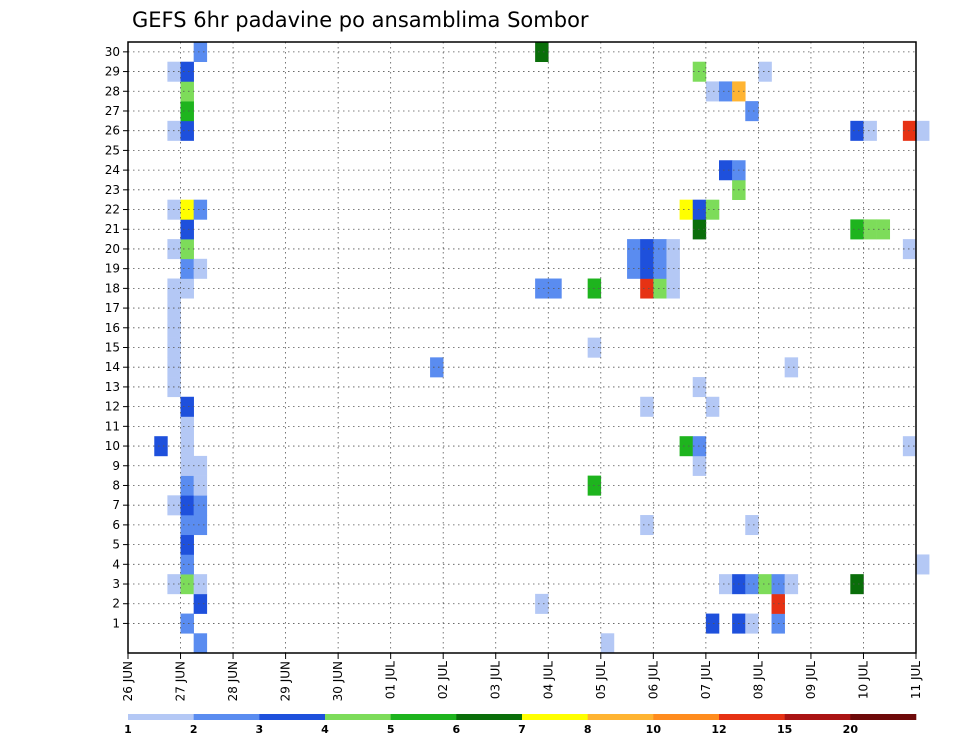 The image size is (960, 742). I want to click on y-tick-label: 26, so click(112, 131).